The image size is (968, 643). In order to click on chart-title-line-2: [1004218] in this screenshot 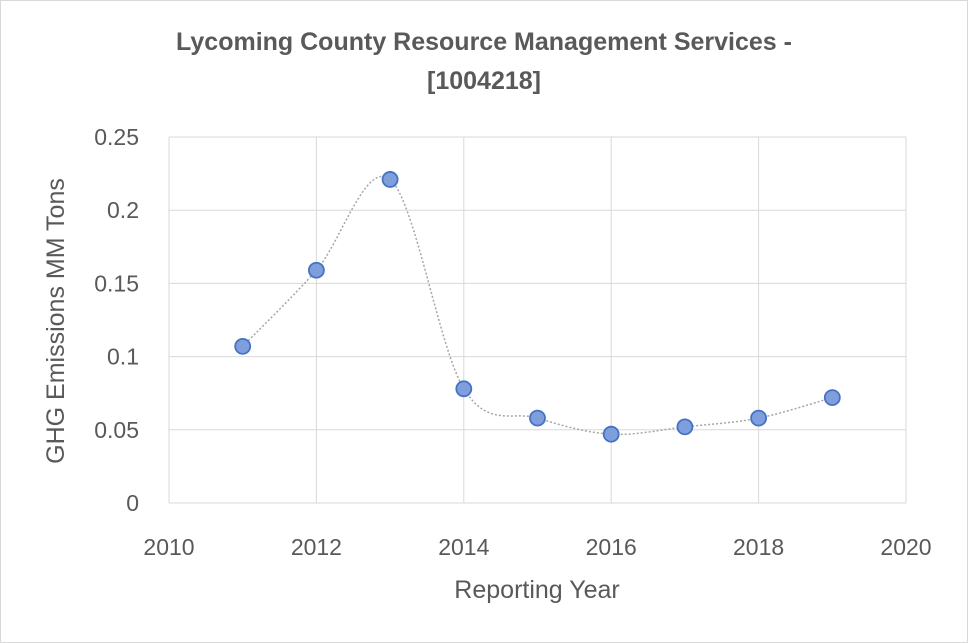, I will do `click(484, 81)`.